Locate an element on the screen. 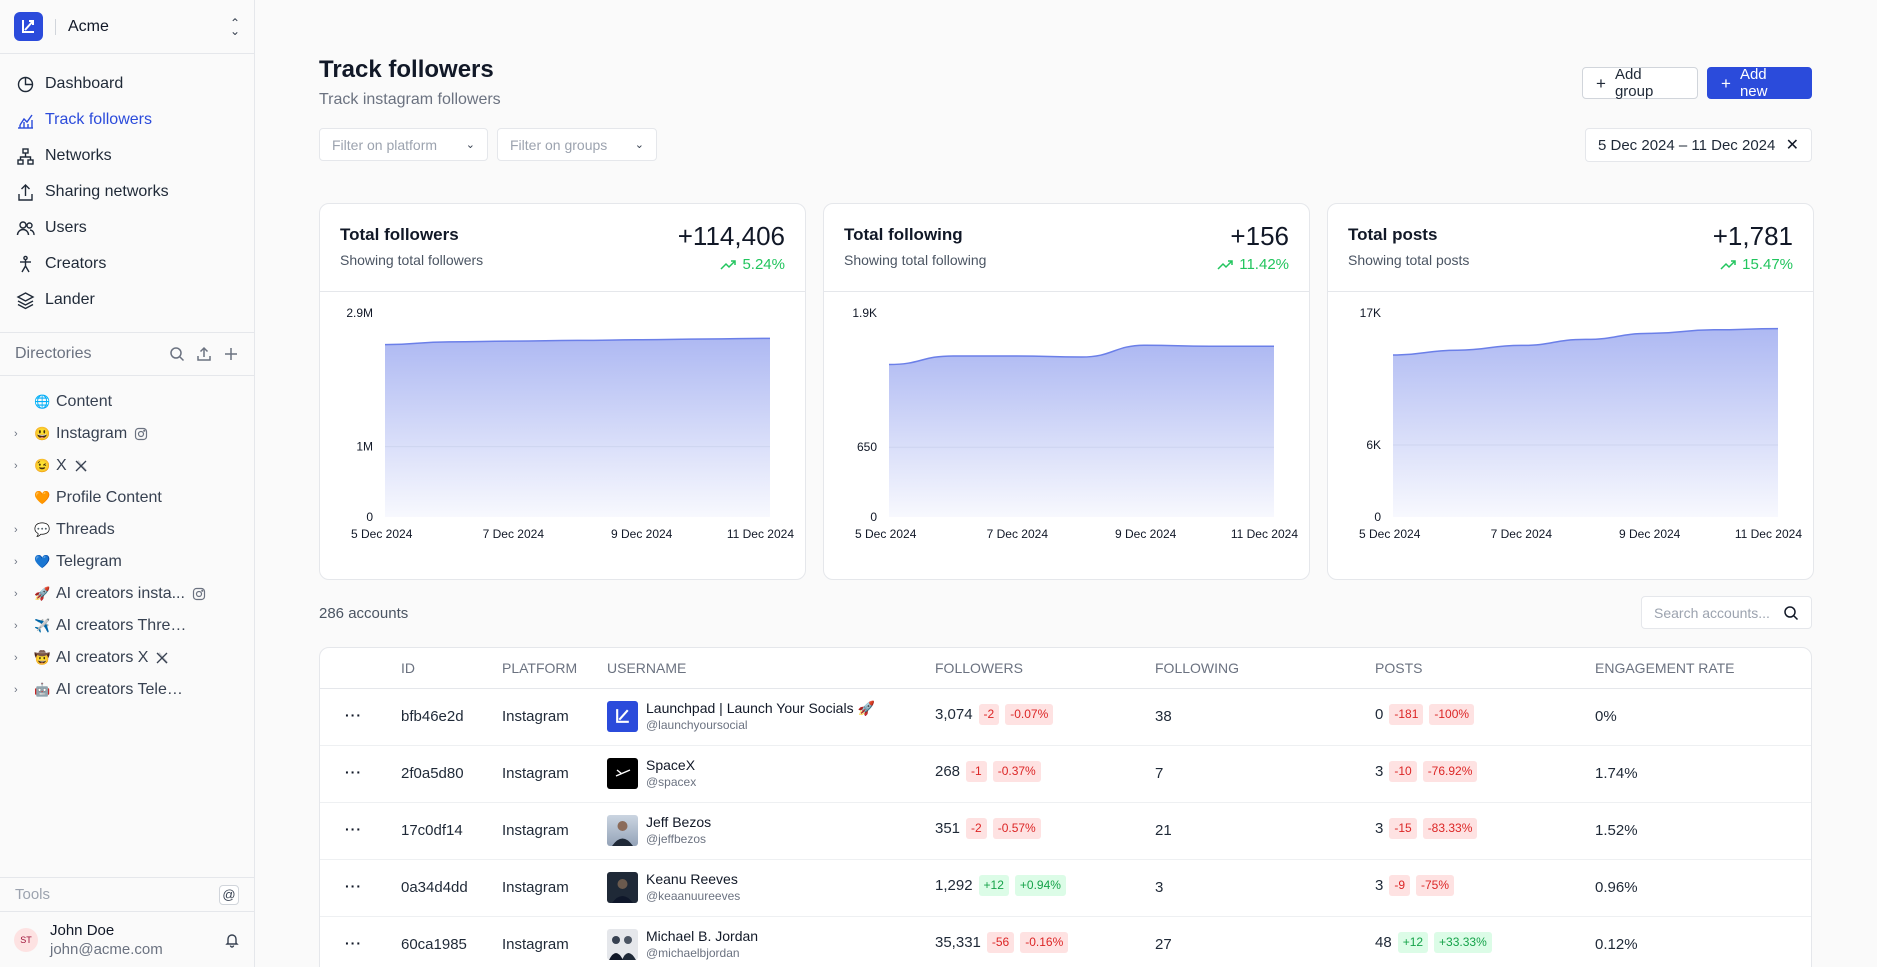  posts-delta-badge: -9 is located at coordinates (1400, 885).